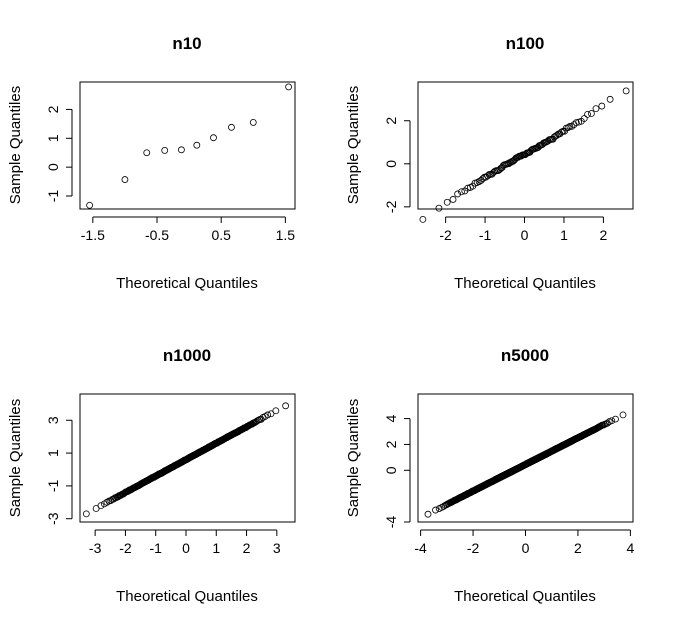  Describe the element at coordinates (186, 43) in the screenshot. I see `panel-title: n10` at that location.